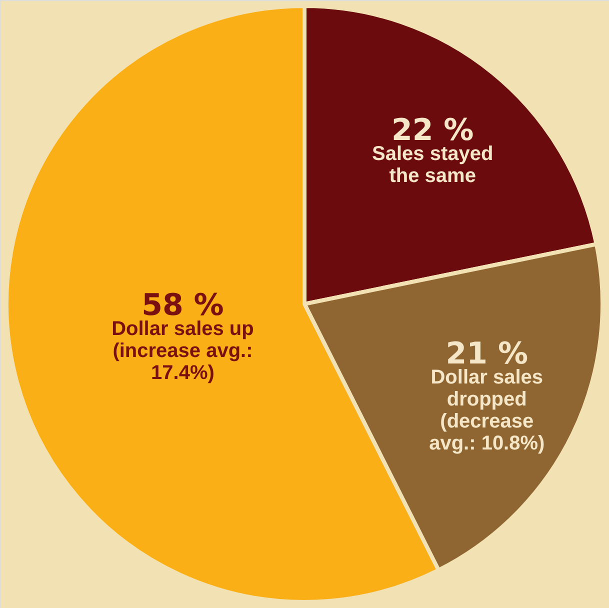  Describe the element at coordinates (183, 351) in the screenshot. I see `slice-label: Dollar sales up (increase avg.: 17.4%)` at that location.